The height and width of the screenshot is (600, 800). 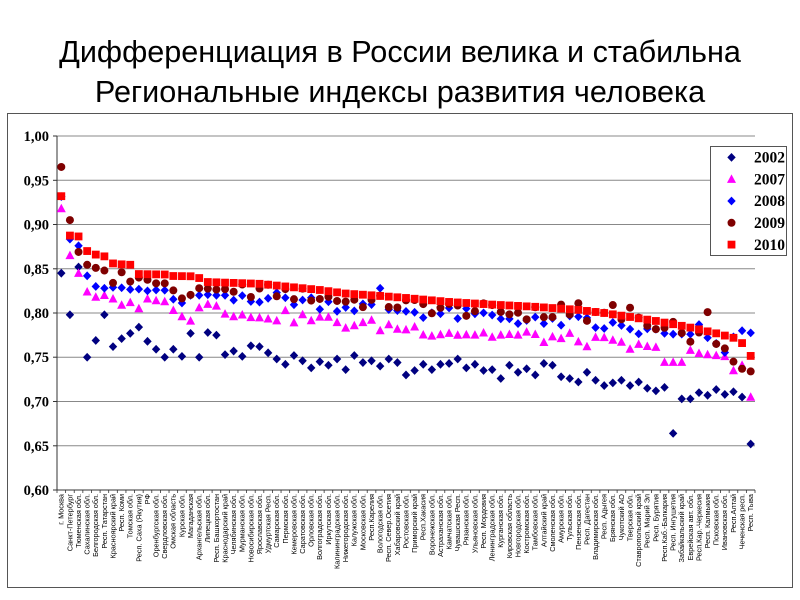 What do you see at coordinates (233, 524) in the screenshot?
I see `svg-text: Челябинская обл.` at bounding box center [233, 524].